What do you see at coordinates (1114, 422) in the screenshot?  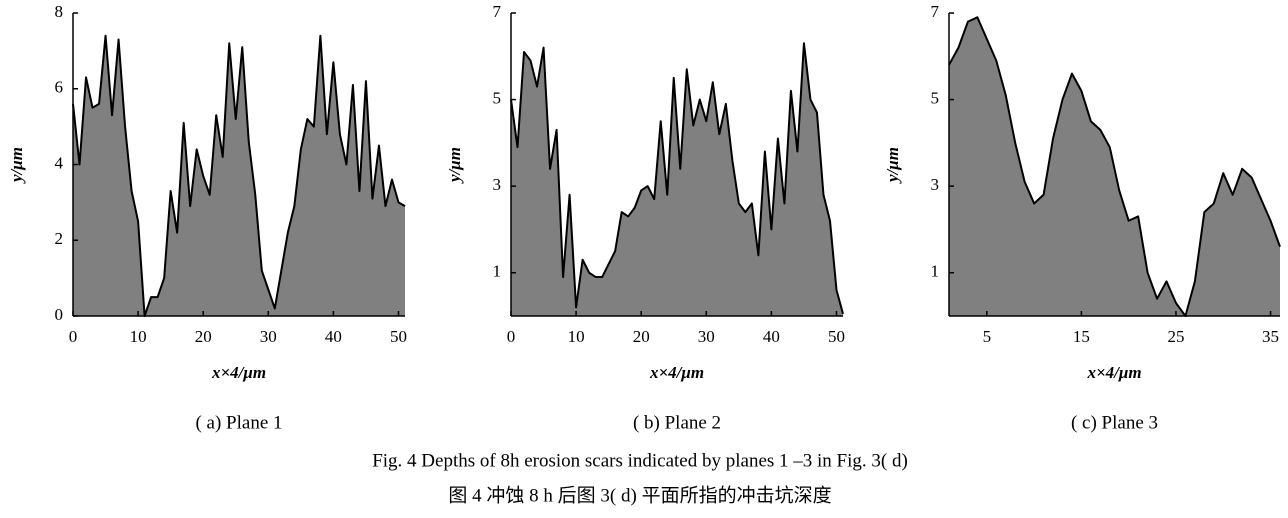 I see `subcaption: ( c) Plane 3` at bounding box center [1114, 422].